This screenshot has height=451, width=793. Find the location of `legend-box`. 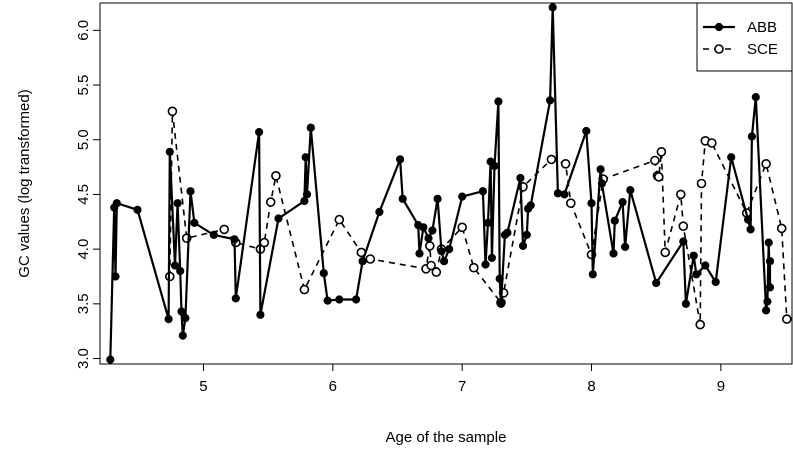

legend-box is located at coordinates (744, 37).